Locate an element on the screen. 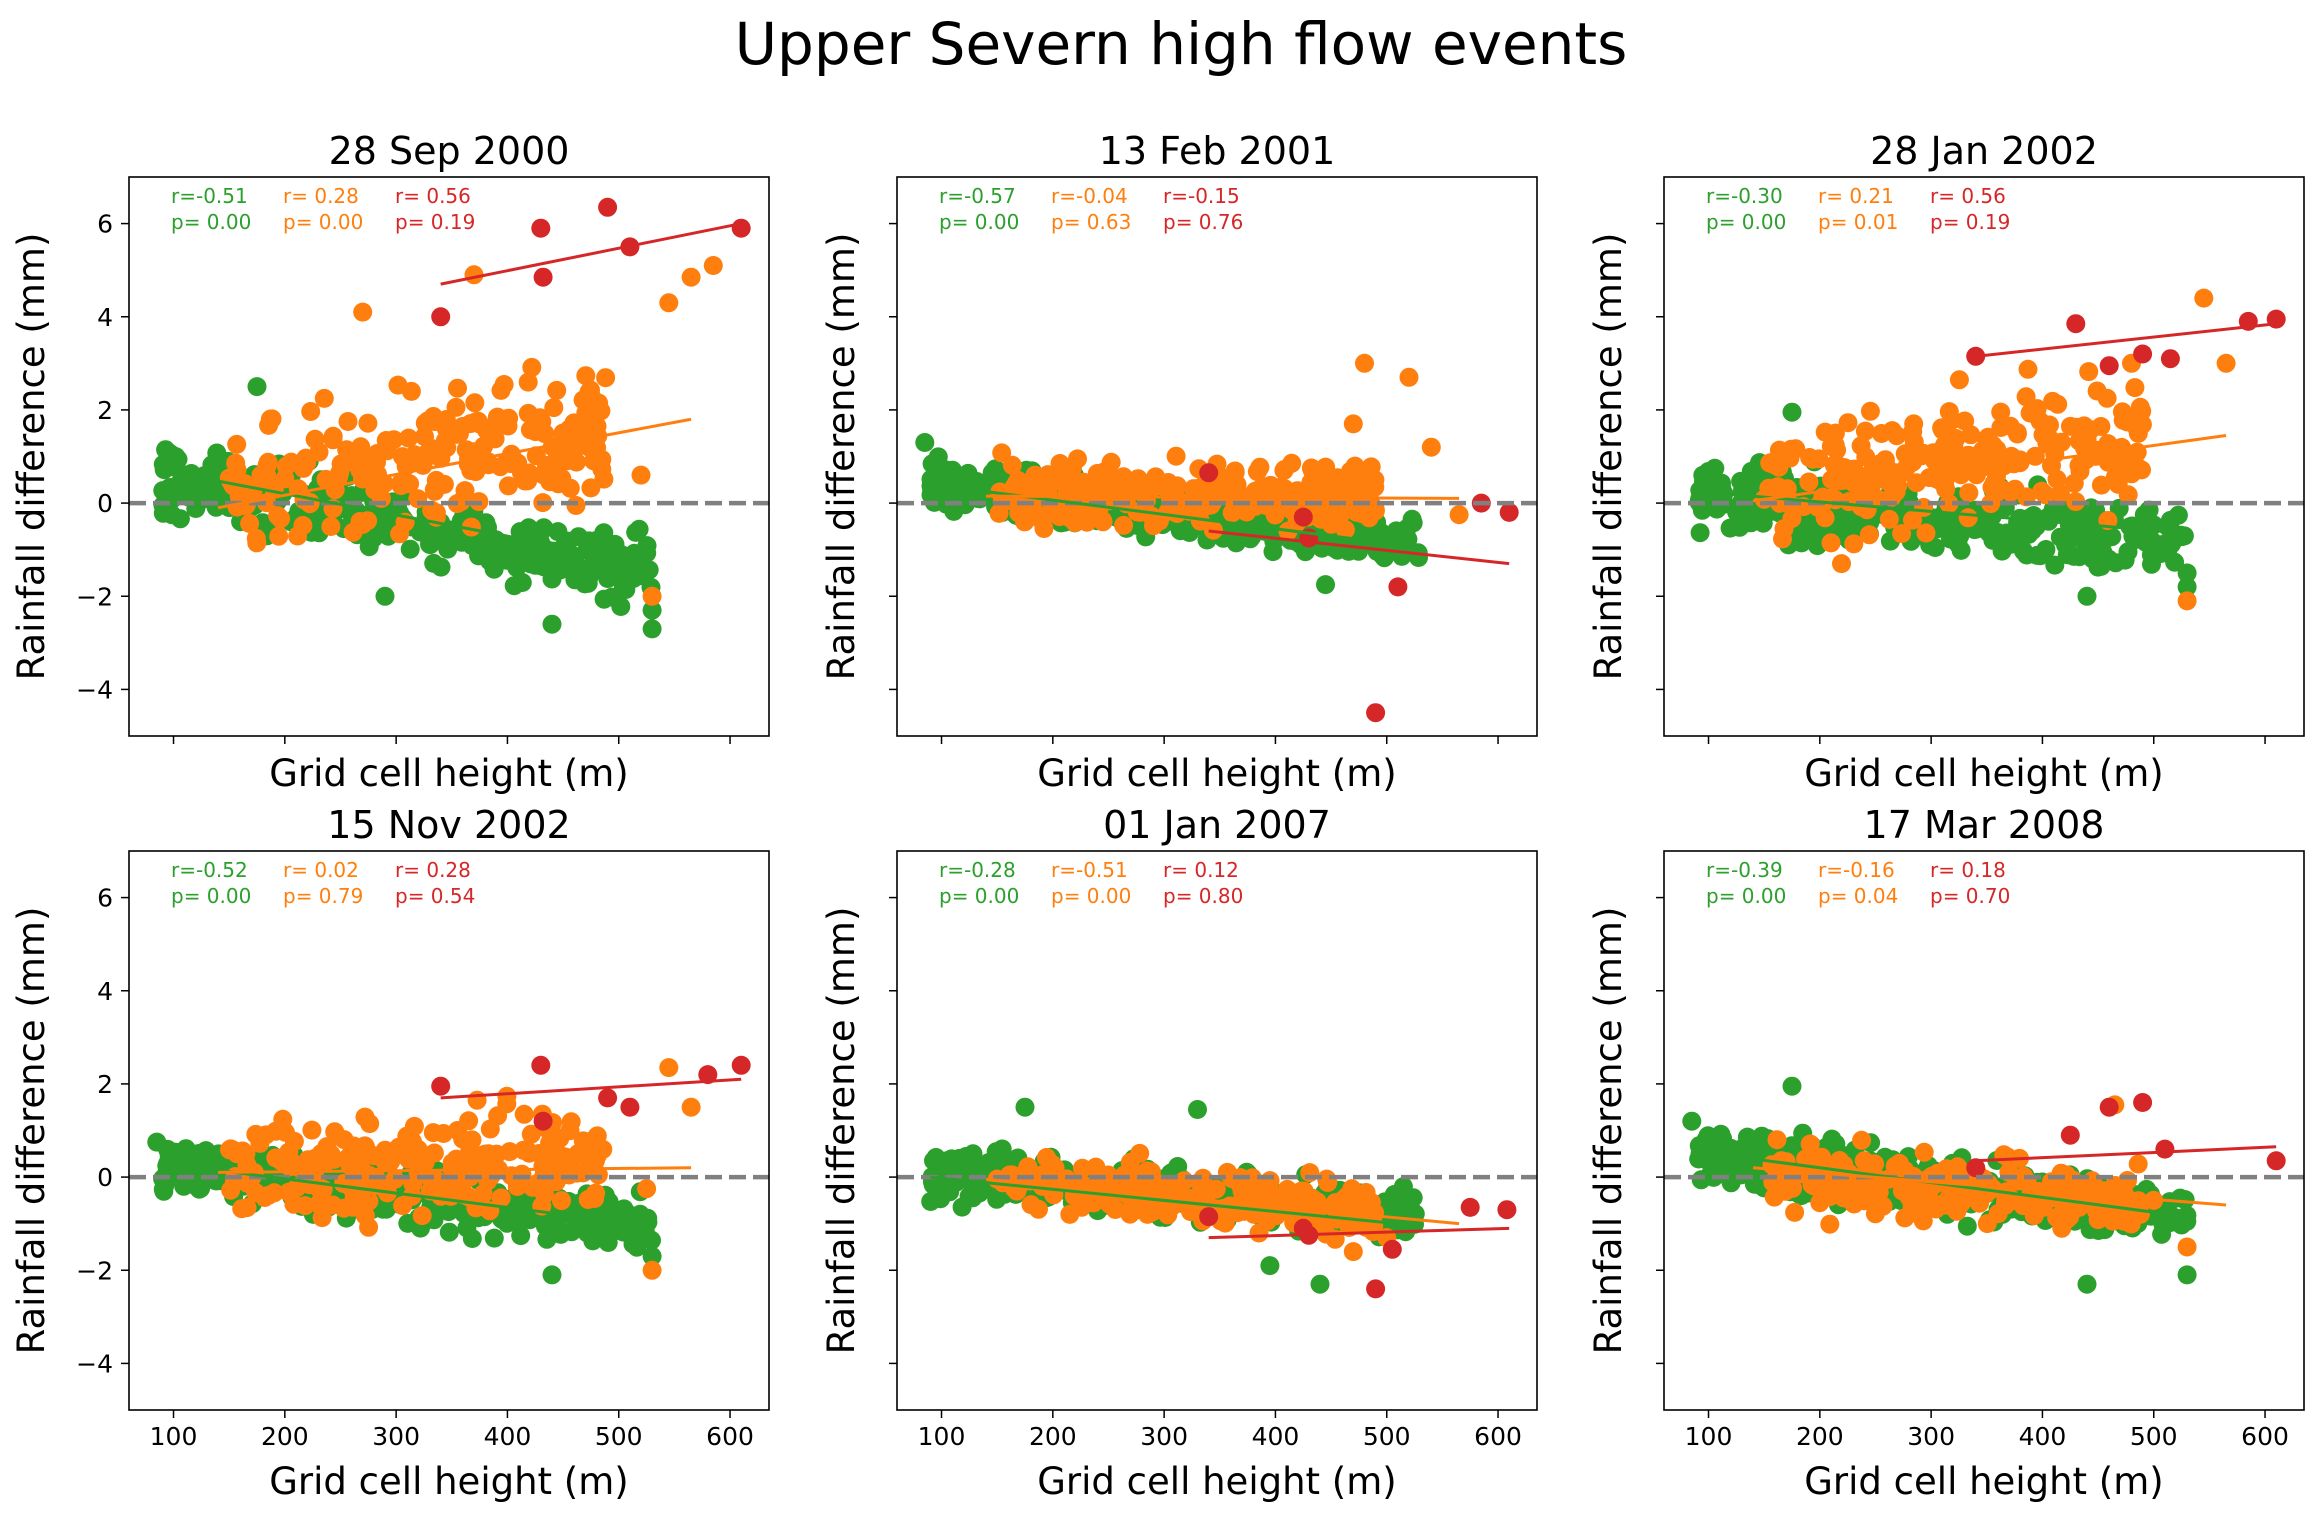 This screenshot has width=2319, height=1528. subplot-title: 17 Mar 2008 is located at coordinates (1984, 825).